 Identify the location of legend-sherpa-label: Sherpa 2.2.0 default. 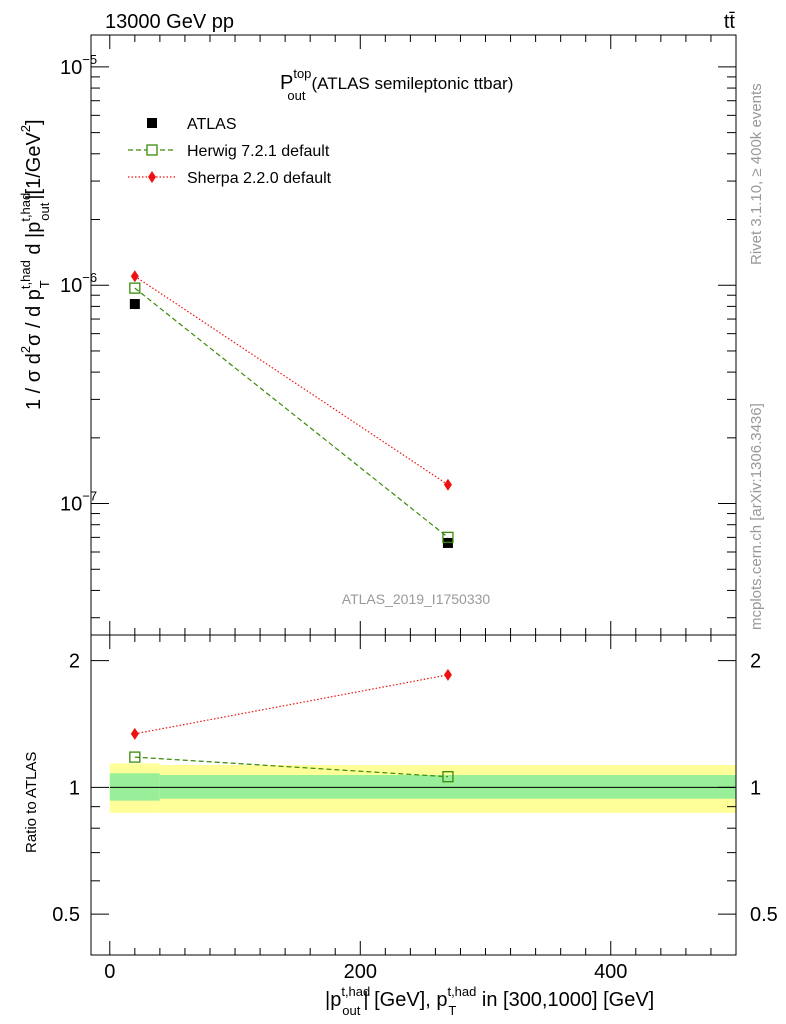
(259, 178).